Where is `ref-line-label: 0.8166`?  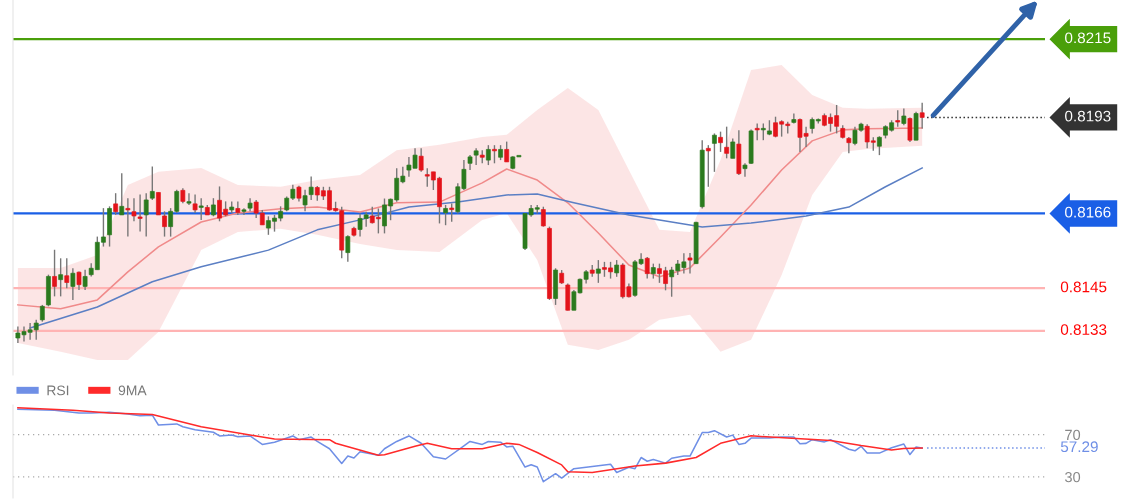 ref-line-label: 0.8166 is located at coordinates (1088, 212).